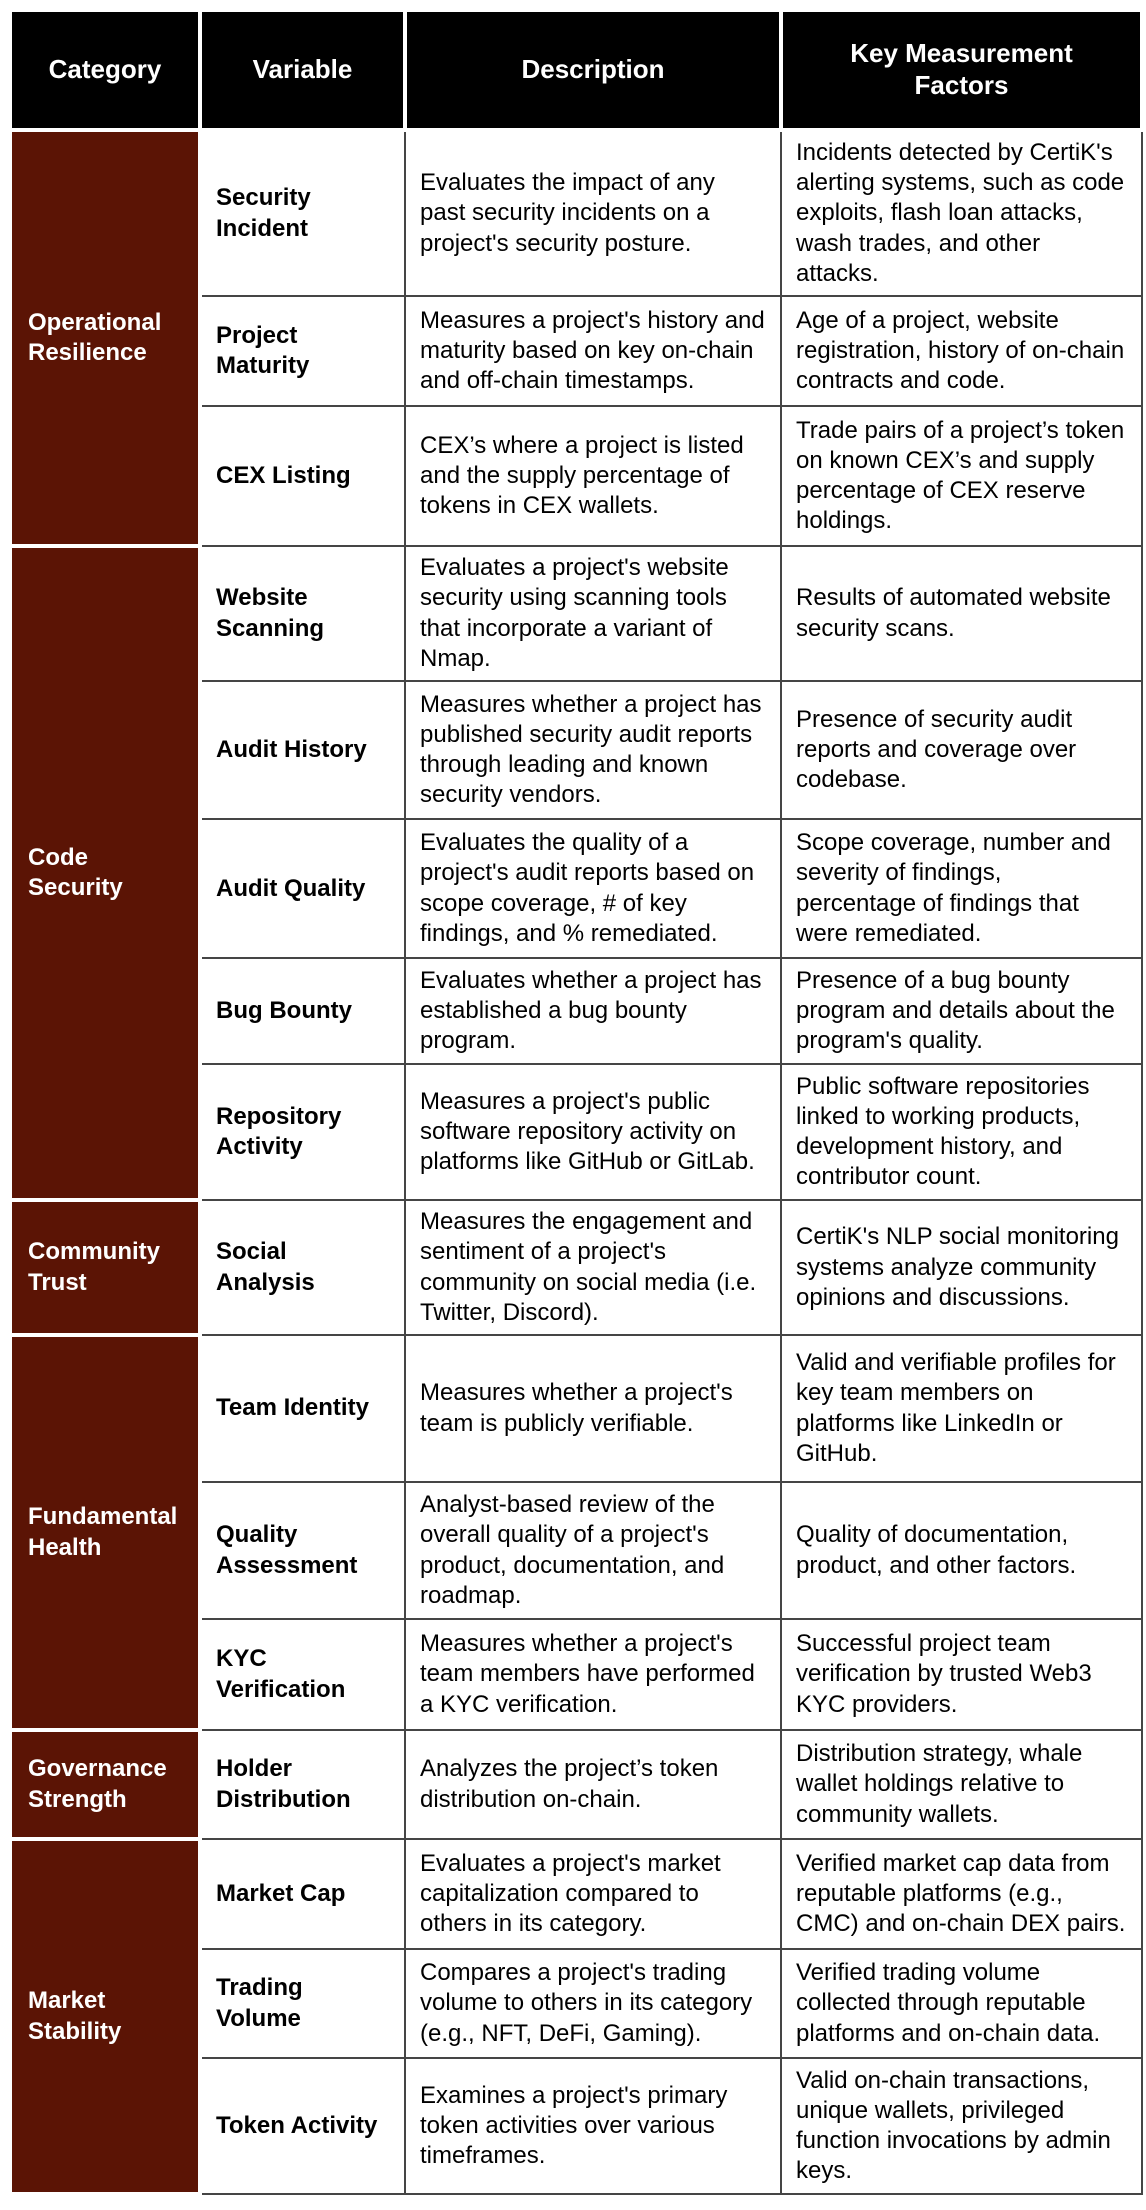 This screenshot has width=1146, height=2210. Describe the element at coordinates (105, 338) in the screenshot. I see `category-cell: Operational Resilience` at that location.